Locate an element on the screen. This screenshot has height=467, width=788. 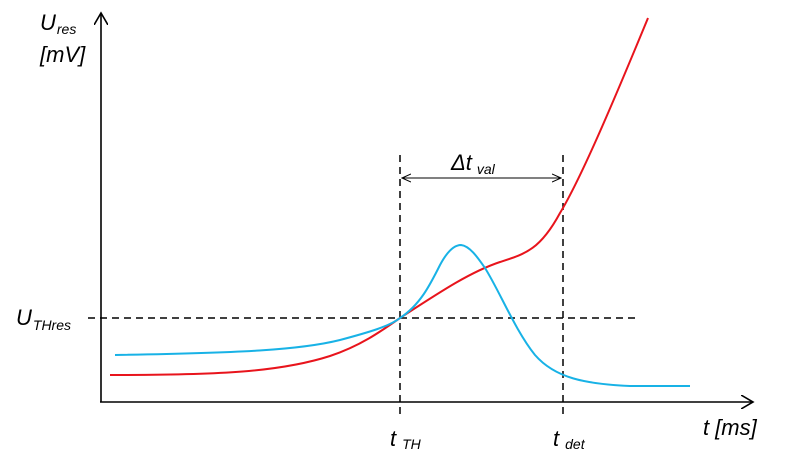
threshold-label: UTHres is located at coordinates (43, 319).